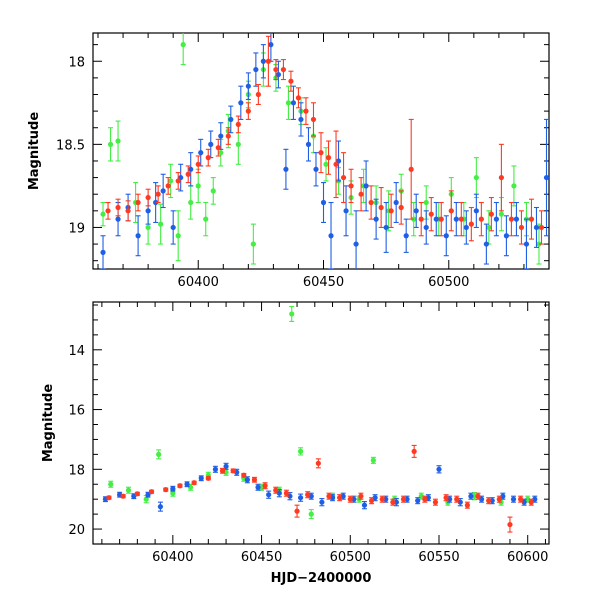 The image size is (600, 600). I want to click on top-y-tick-label: 18, so click(76, 62).